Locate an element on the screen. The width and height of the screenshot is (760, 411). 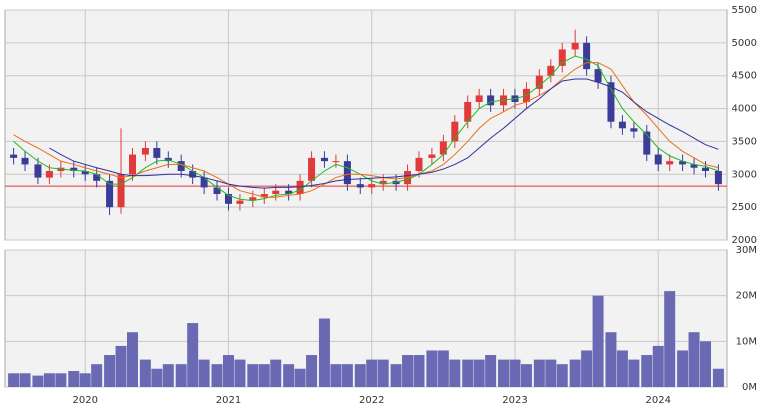
y-tick-label: 3500 is located at coordinates (744, 141).